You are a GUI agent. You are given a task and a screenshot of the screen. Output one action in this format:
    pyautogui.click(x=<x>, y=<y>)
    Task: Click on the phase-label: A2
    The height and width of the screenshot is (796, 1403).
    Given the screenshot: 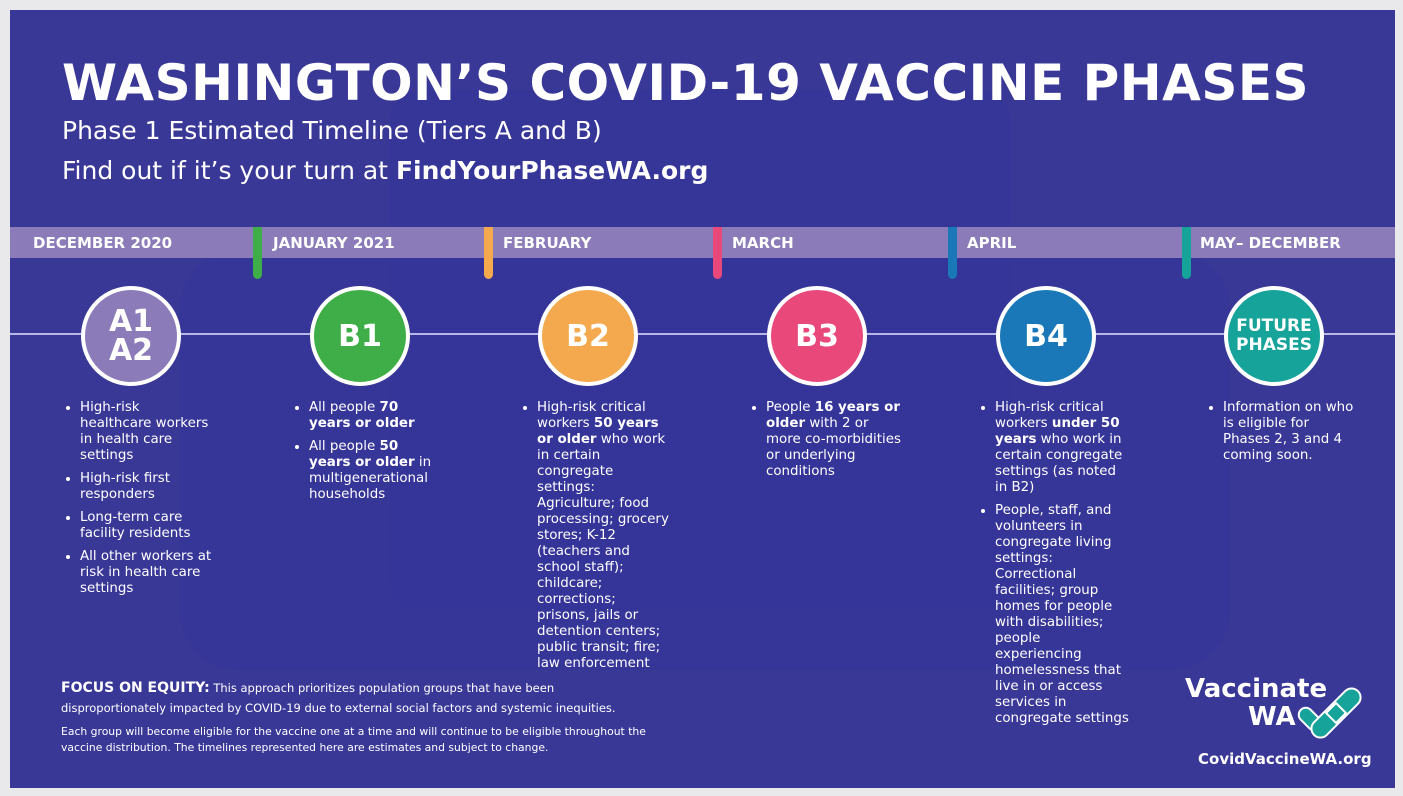 What is the action you would take?
    pyautogui.click(x=131, y=350)
    